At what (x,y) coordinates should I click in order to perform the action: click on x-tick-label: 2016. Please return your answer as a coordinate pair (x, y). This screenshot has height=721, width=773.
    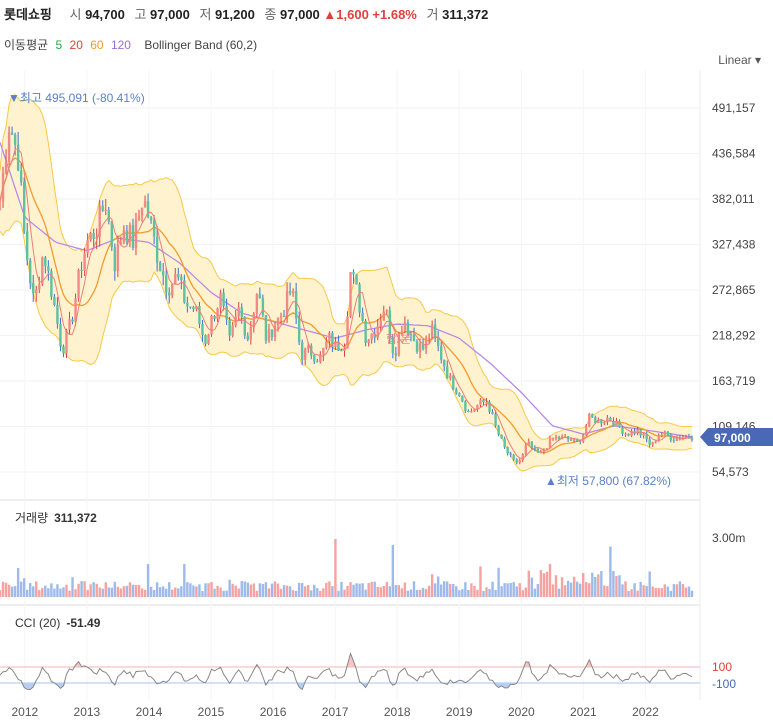
    Looking at the image, I should click on (273, 712).